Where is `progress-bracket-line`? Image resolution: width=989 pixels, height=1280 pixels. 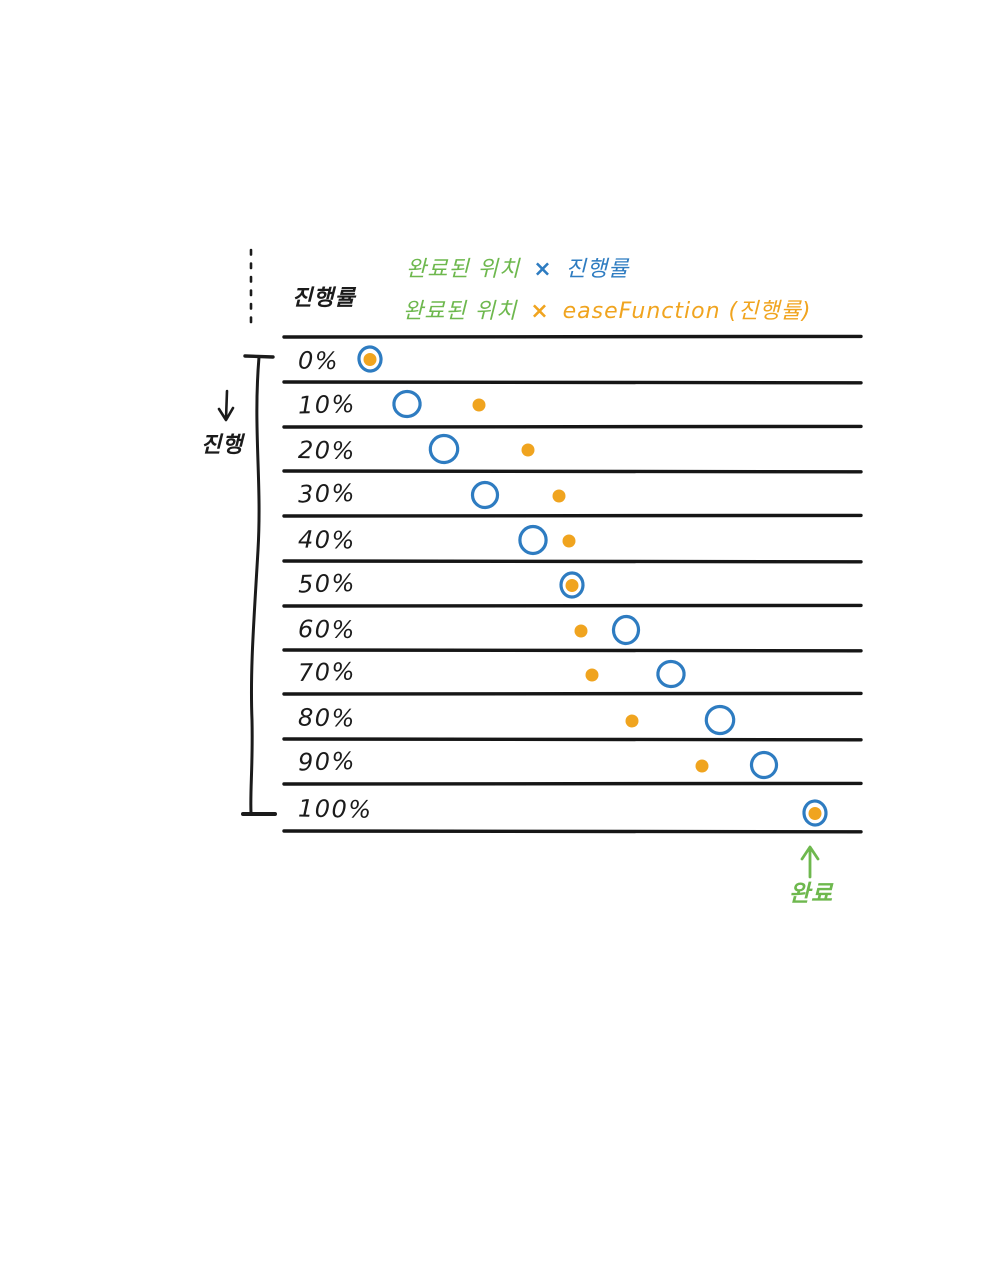 progress-bracket-line is located at coordinates (255, 585).